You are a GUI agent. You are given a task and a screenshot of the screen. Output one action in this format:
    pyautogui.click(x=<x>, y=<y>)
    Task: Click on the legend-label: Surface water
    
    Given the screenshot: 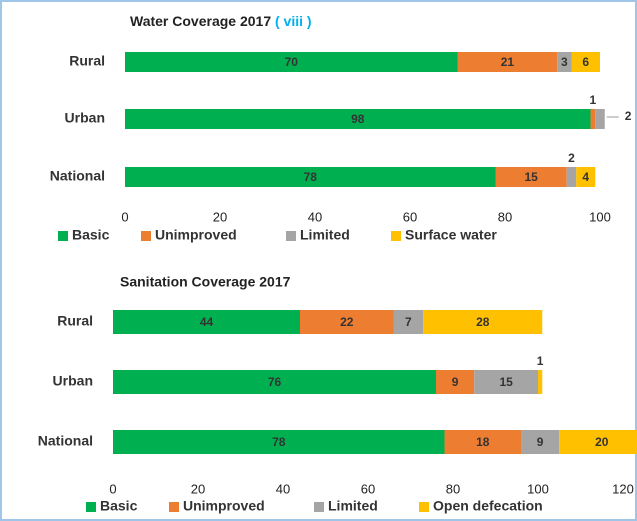 What is the action you would take?
    pyautogui.click(x=451, y=235)
    